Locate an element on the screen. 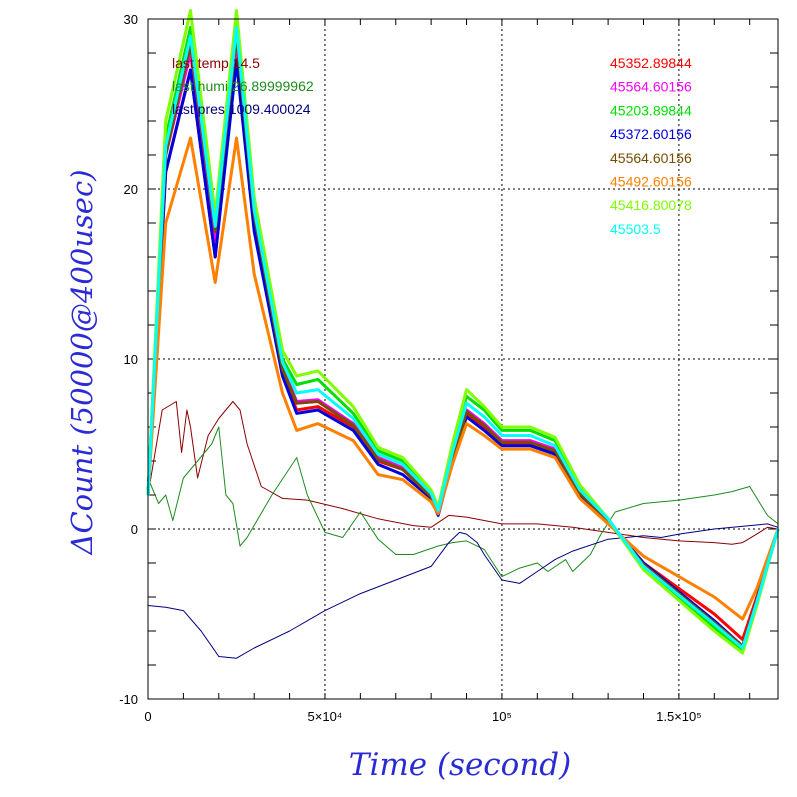 The image size is (797, 797). y-tick-label: -10 is located at coordinates (128, 699).